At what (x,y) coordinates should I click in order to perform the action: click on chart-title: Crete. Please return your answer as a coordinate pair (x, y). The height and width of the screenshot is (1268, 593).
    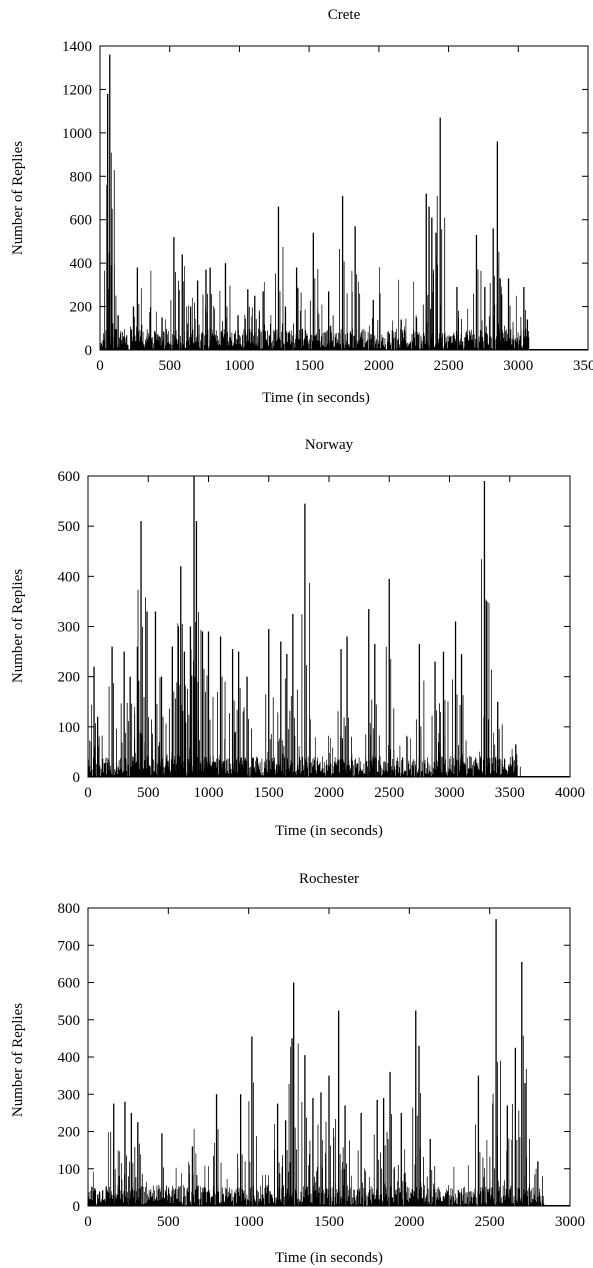
    Looking at the image, I should click on (344, 15).